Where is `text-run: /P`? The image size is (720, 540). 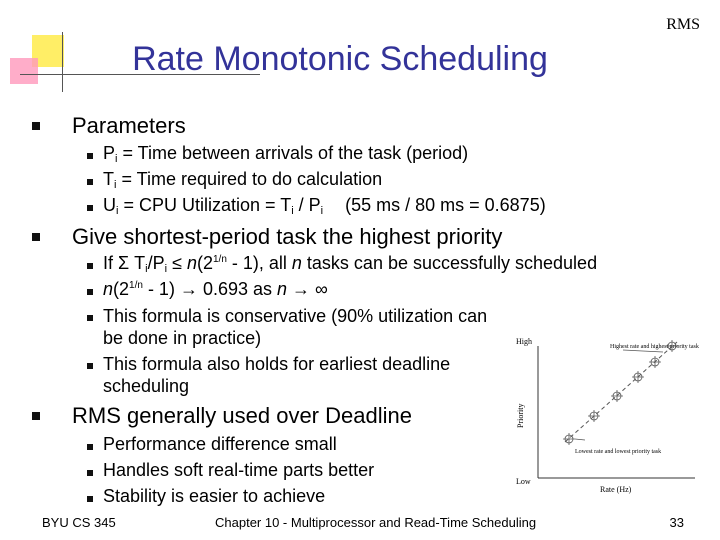 text-run: /P is located at coordinates (156, 263).